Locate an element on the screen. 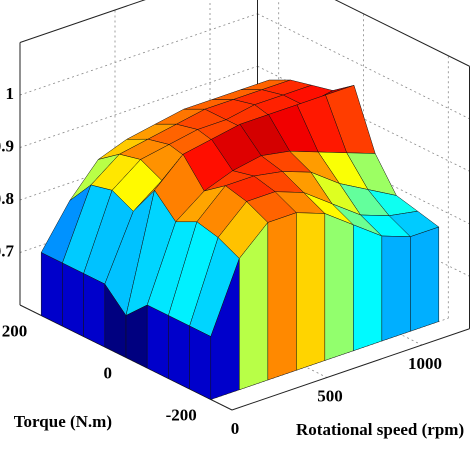 This screenshot has width=473, height=473. z-tick-label: 0.7 is located at coordinates (7, 250).